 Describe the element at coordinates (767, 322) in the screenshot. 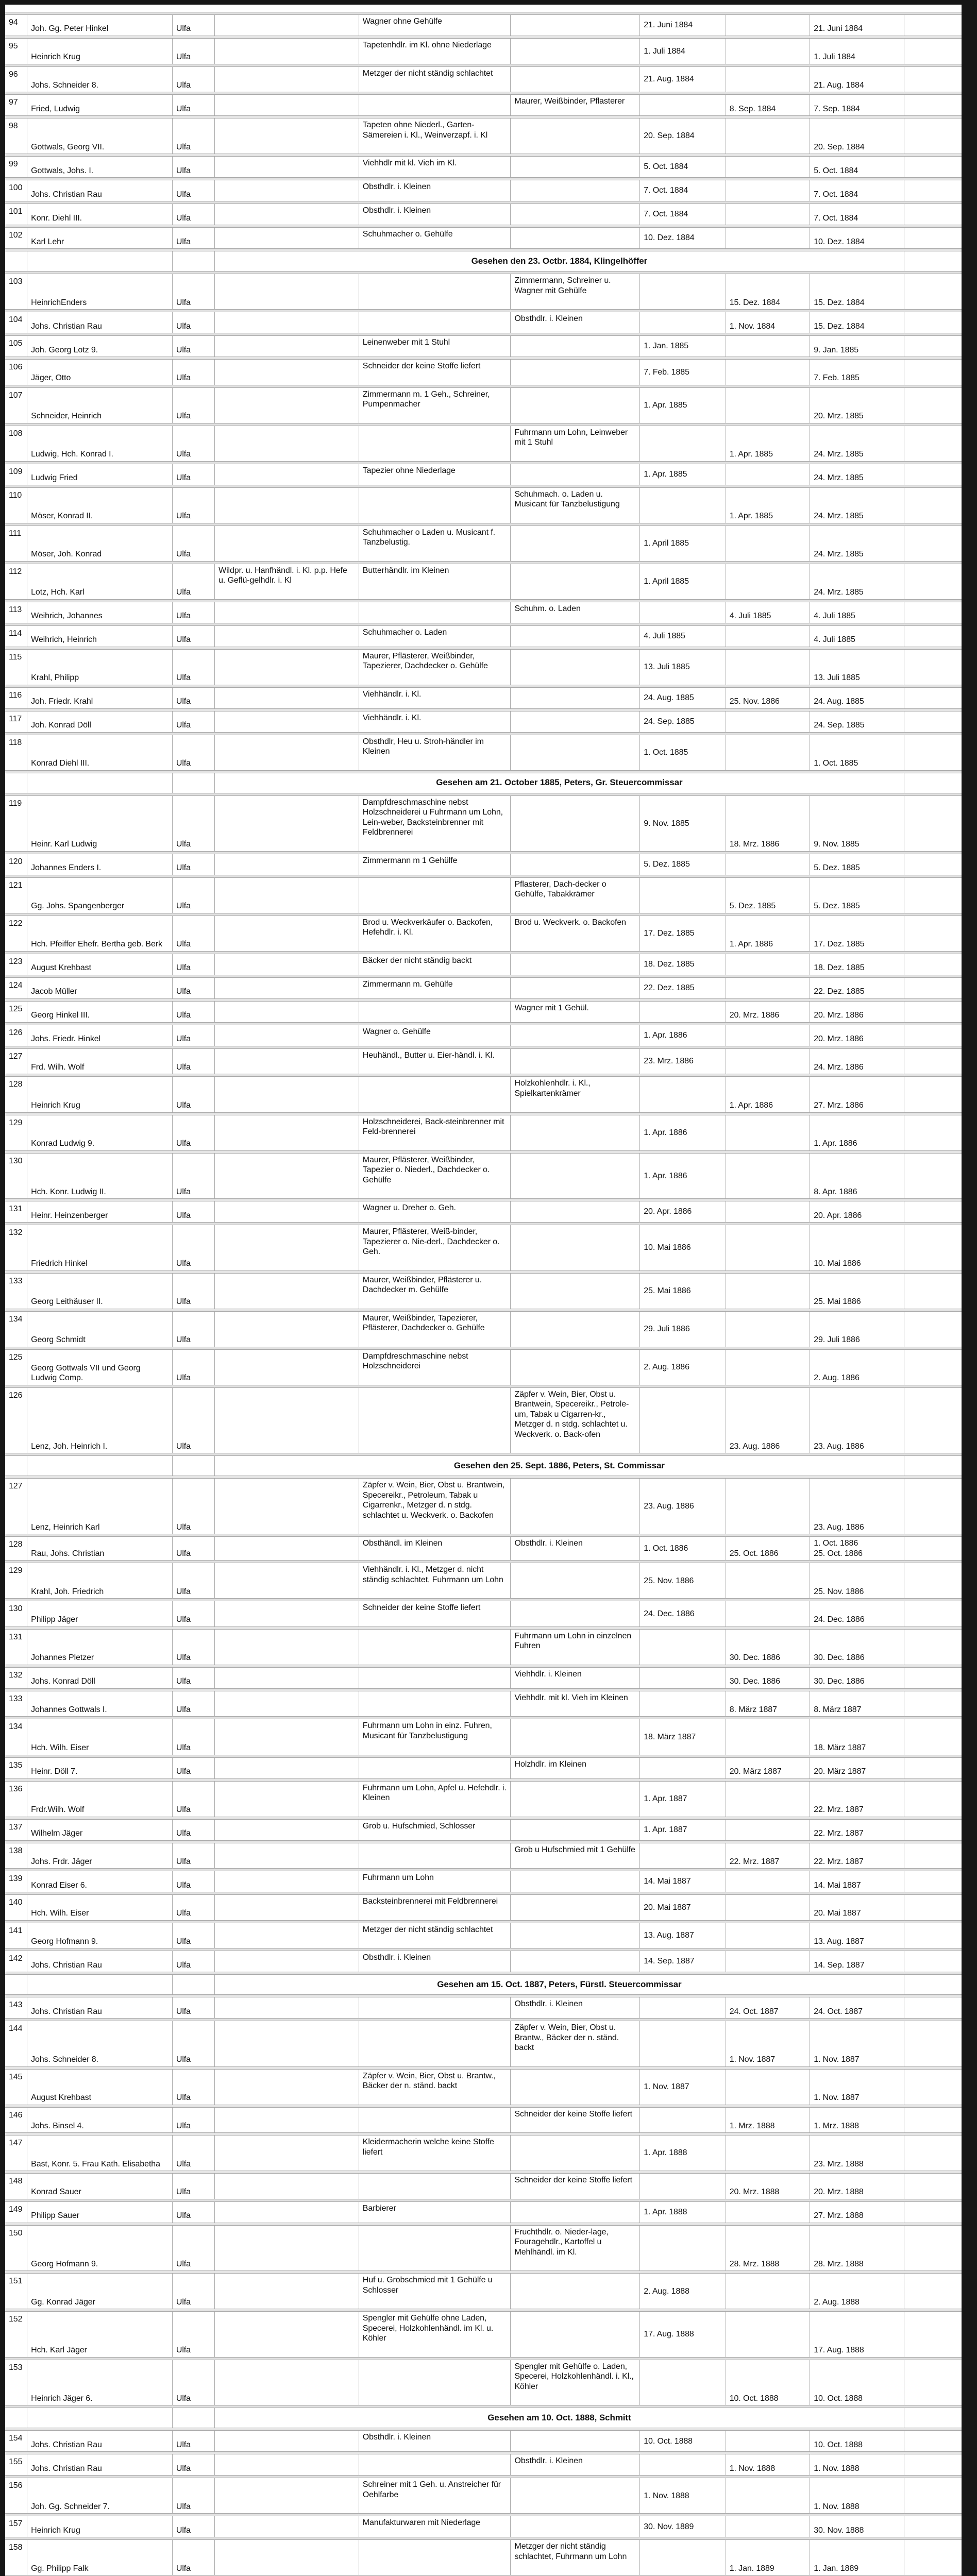

I see `entry-date-2: 1. Nov. 1884` at that location.